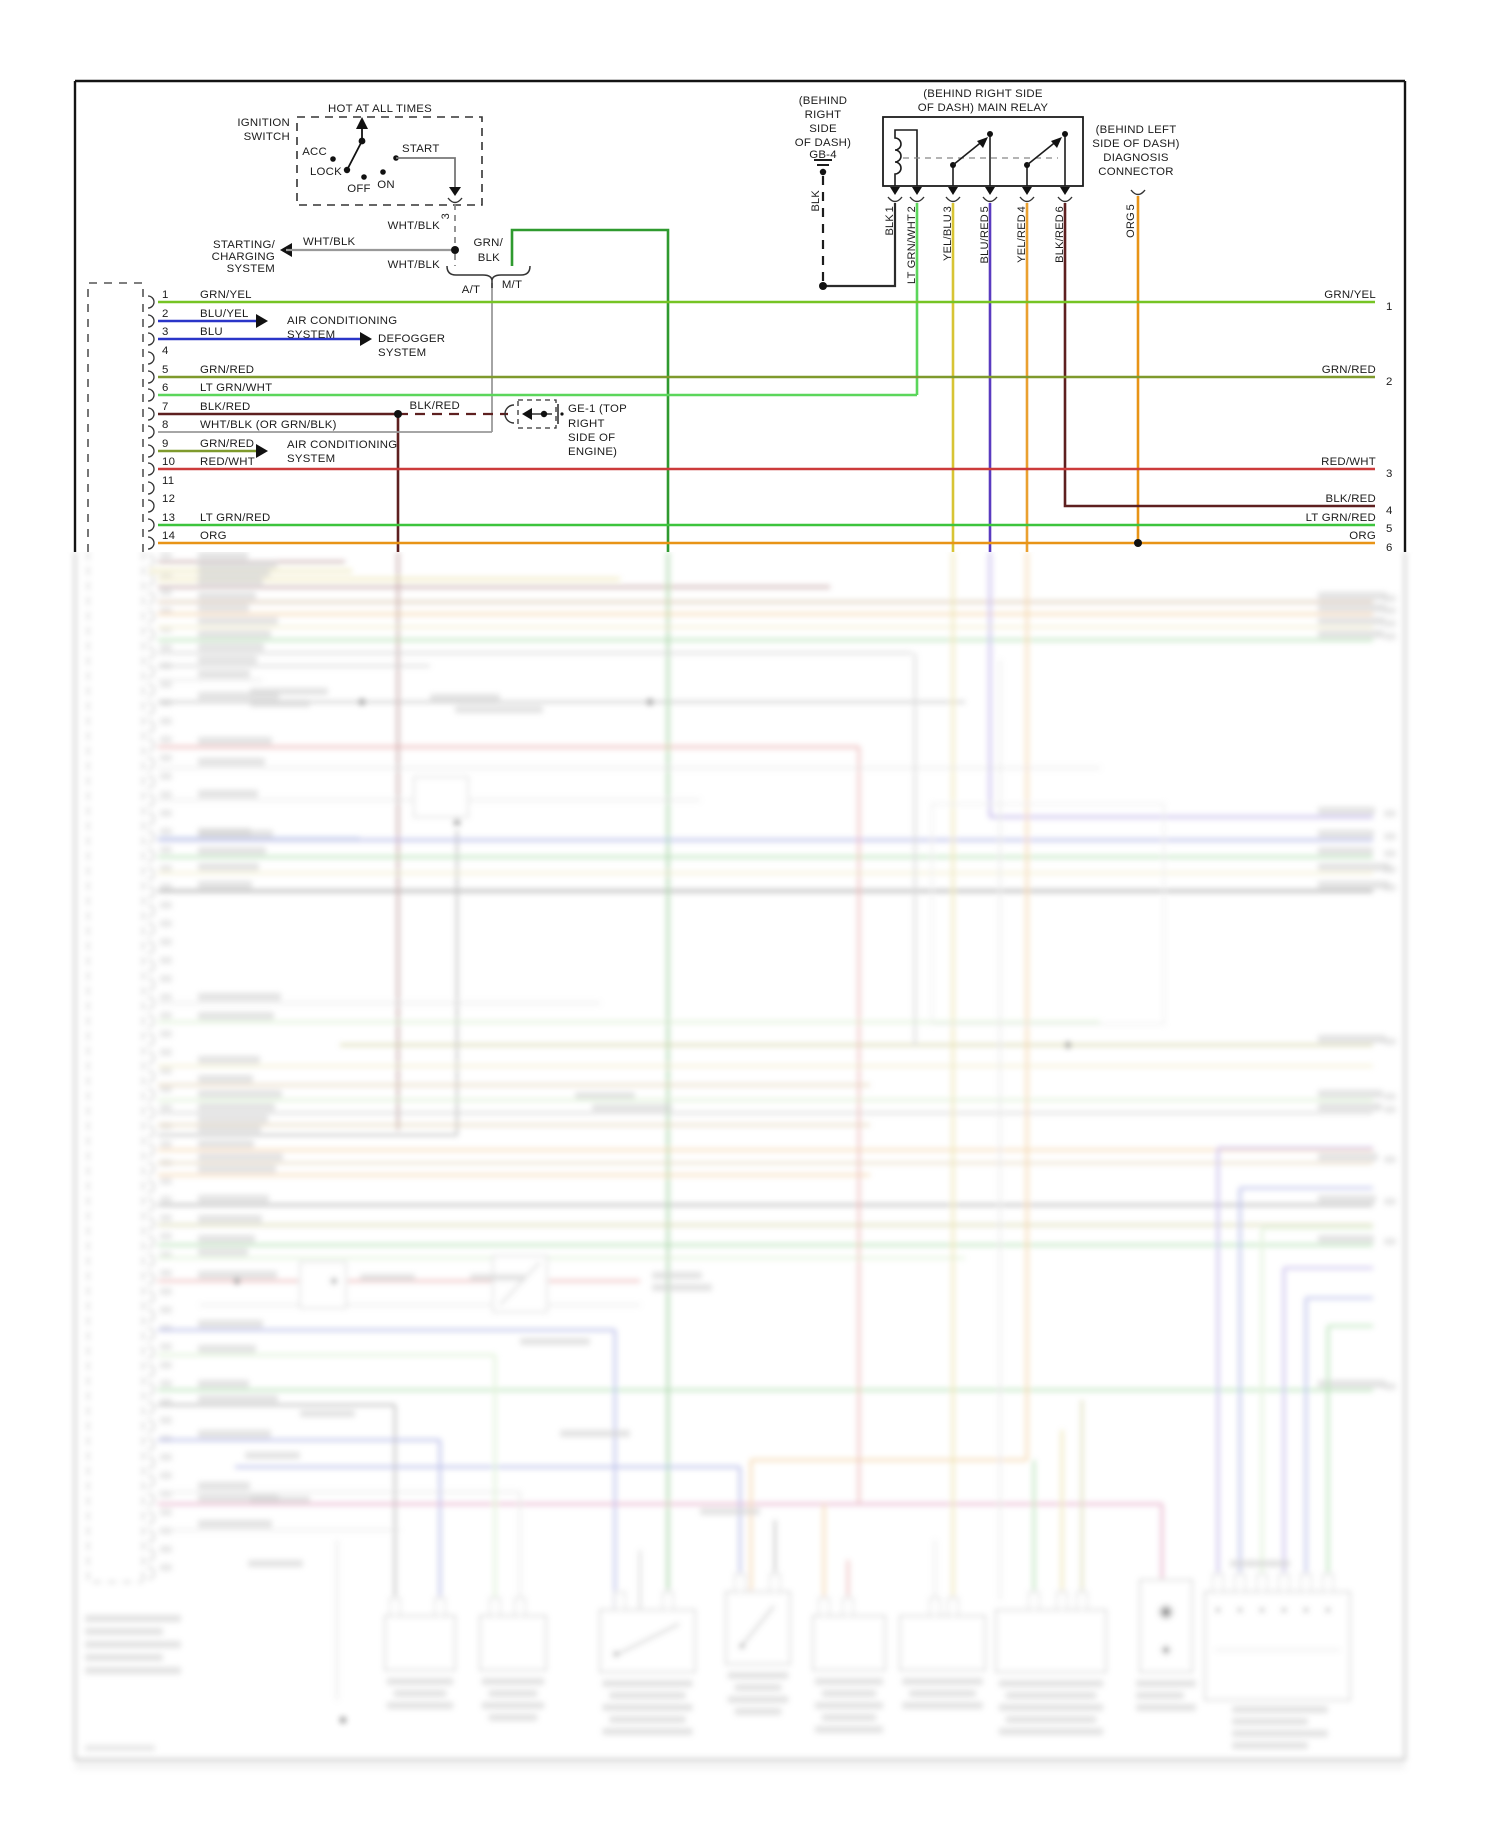  I want to click on pin-label-8: WHT/BLK (OR GRN/BLK), so click(268, 425).